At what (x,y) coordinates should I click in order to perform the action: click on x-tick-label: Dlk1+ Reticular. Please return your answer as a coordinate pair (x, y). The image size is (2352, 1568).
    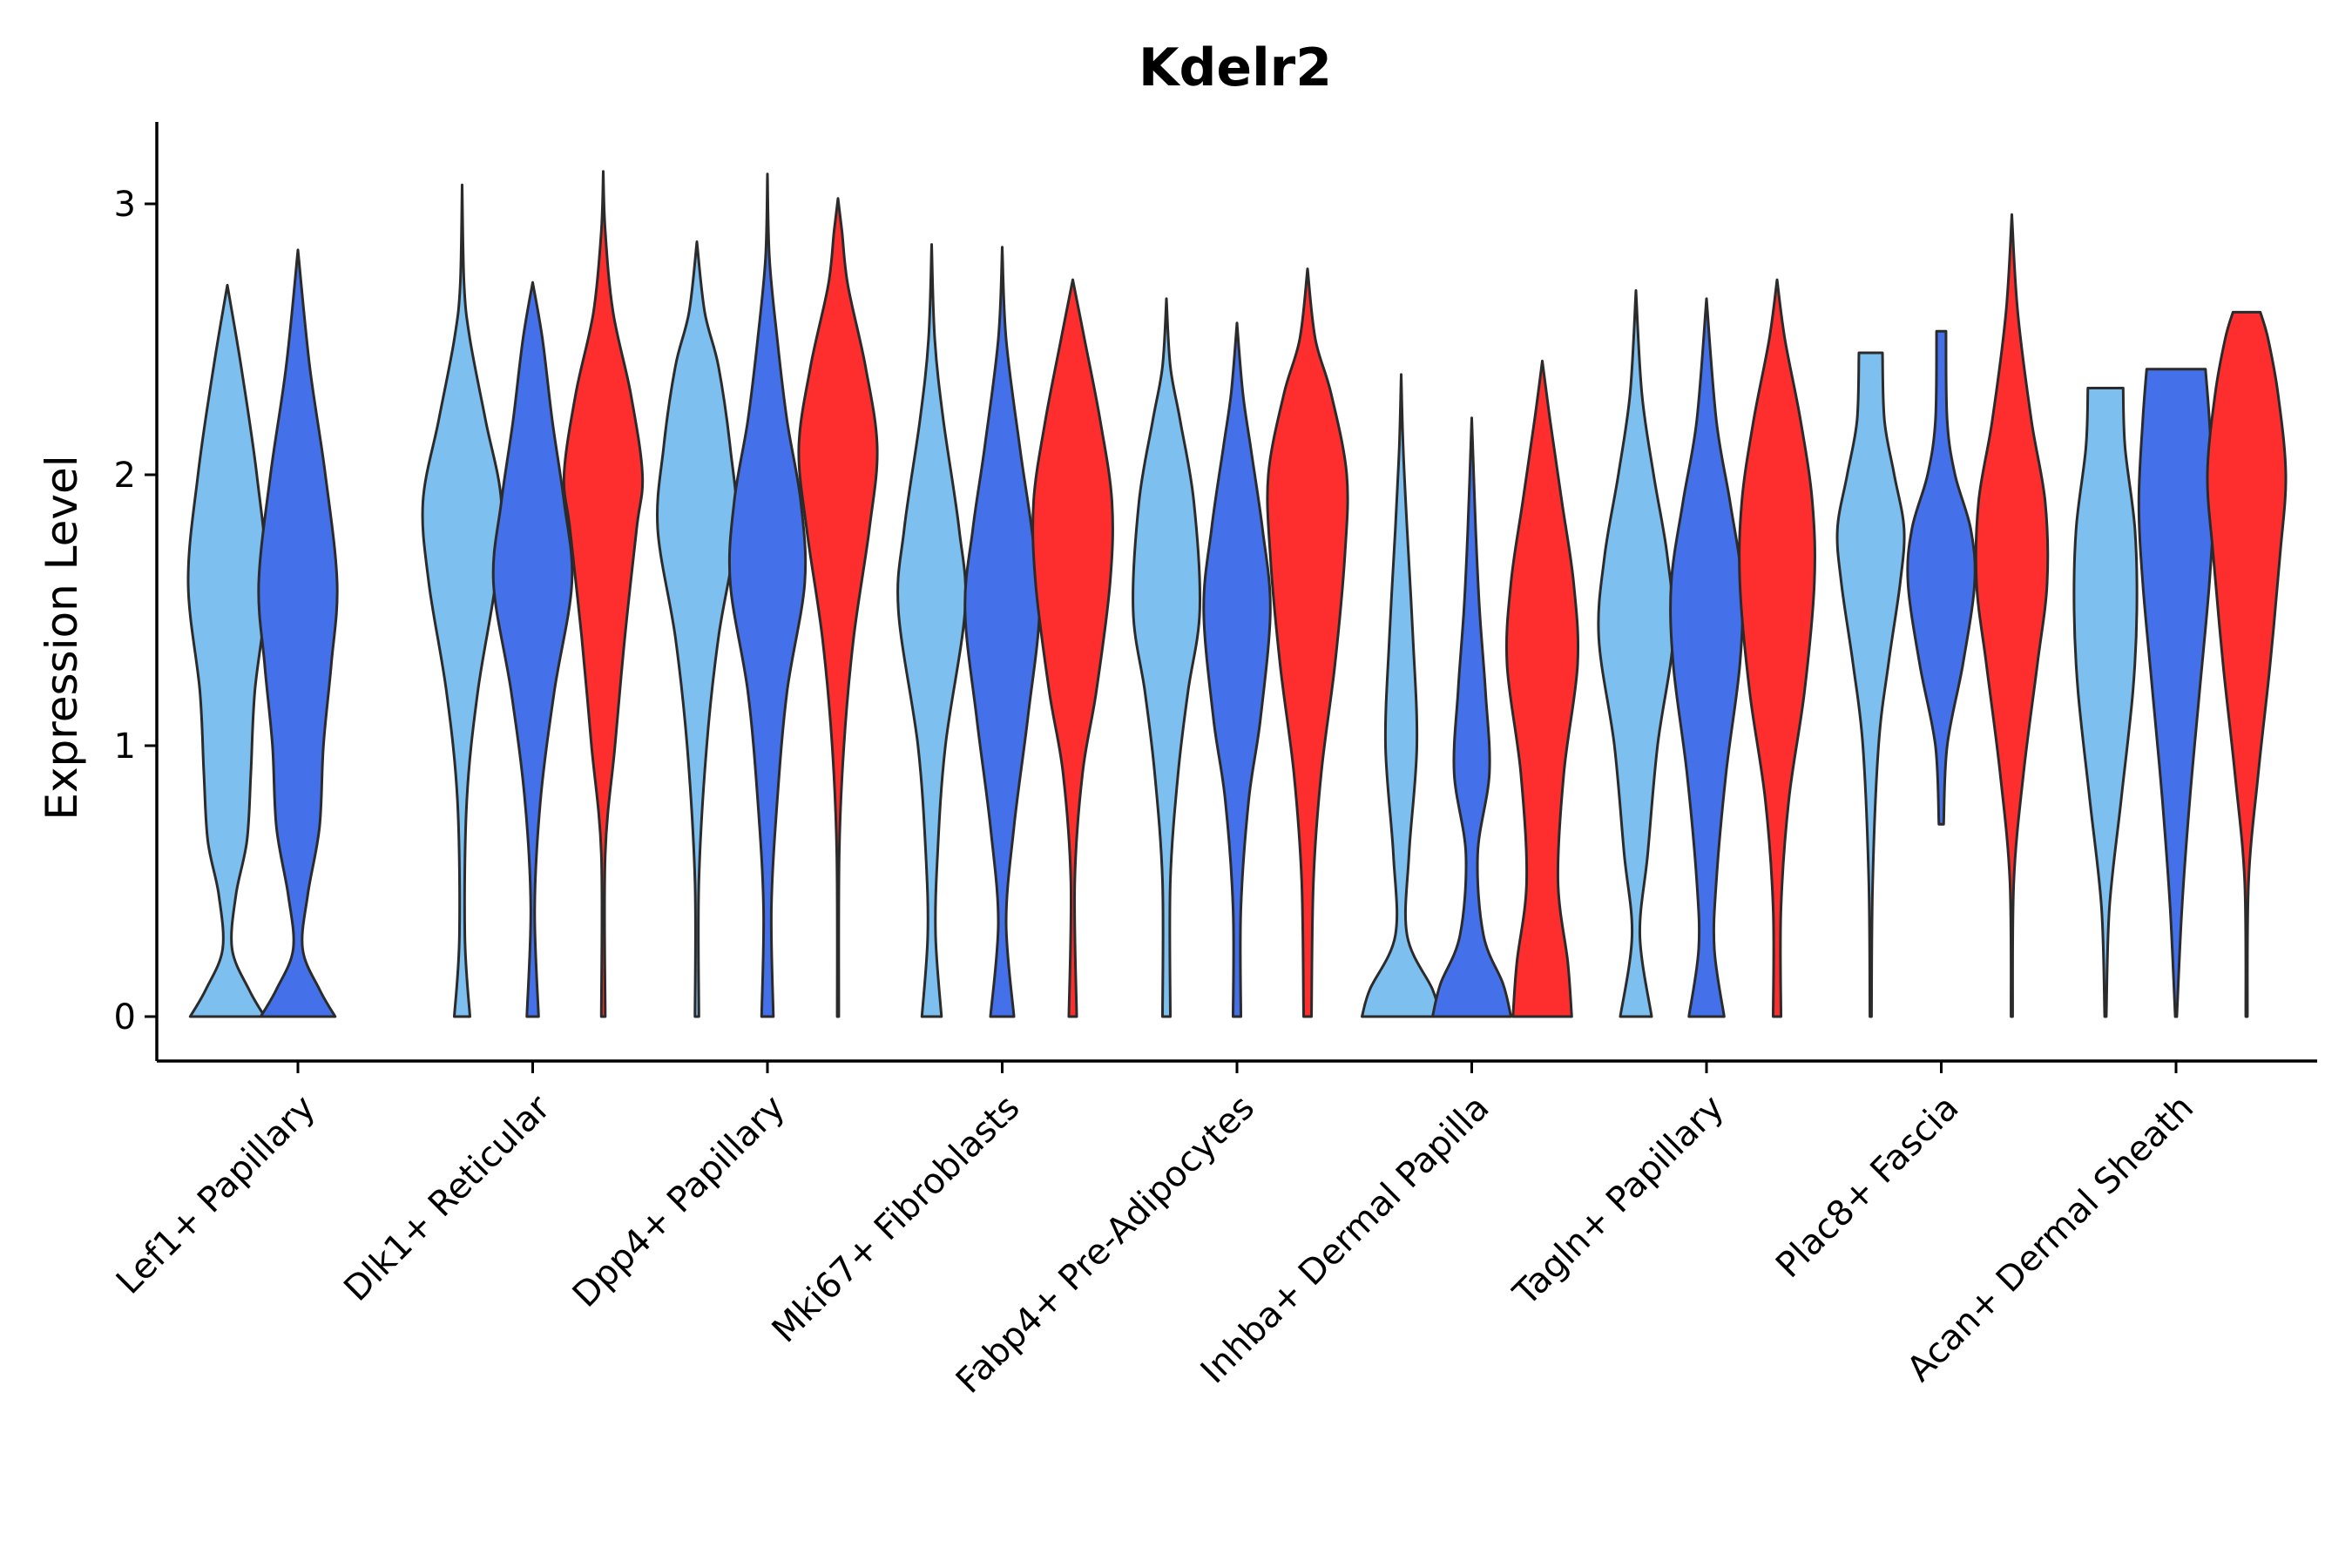
    Looking at the image, I should click on (447, 1198).